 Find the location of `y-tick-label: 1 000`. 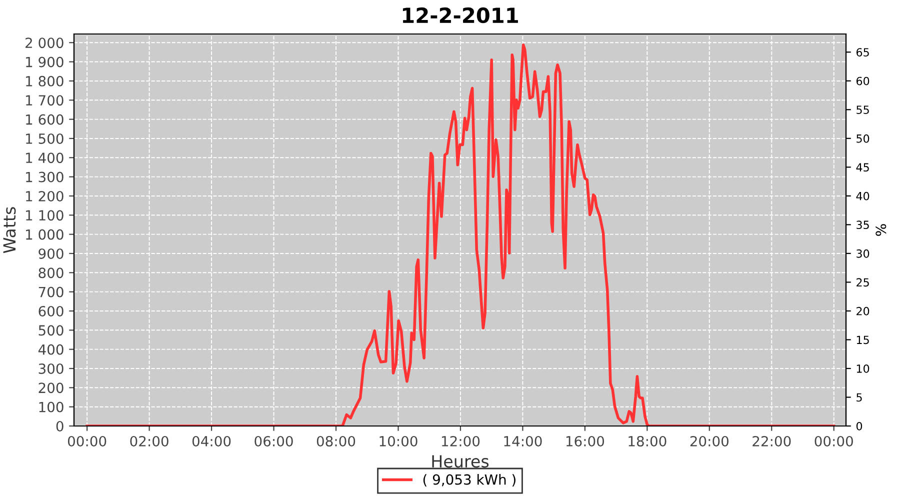

y-tick-label: 1 000 is located at coordinates (45, 234).